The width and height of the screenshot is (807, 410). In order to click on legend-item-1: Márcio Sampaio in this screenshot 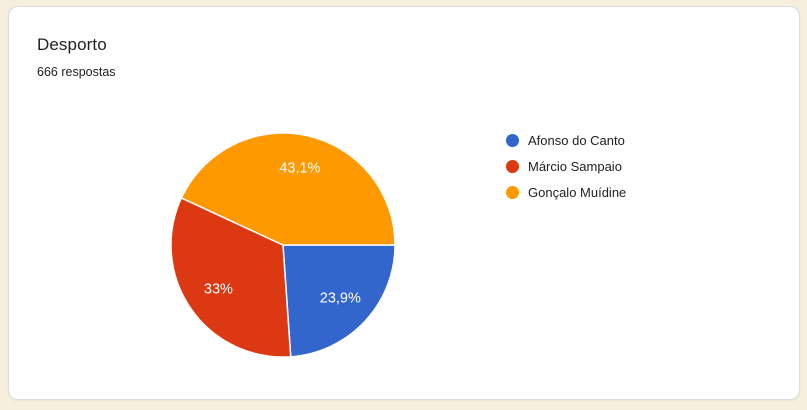, I will do `click(566, 166)`.